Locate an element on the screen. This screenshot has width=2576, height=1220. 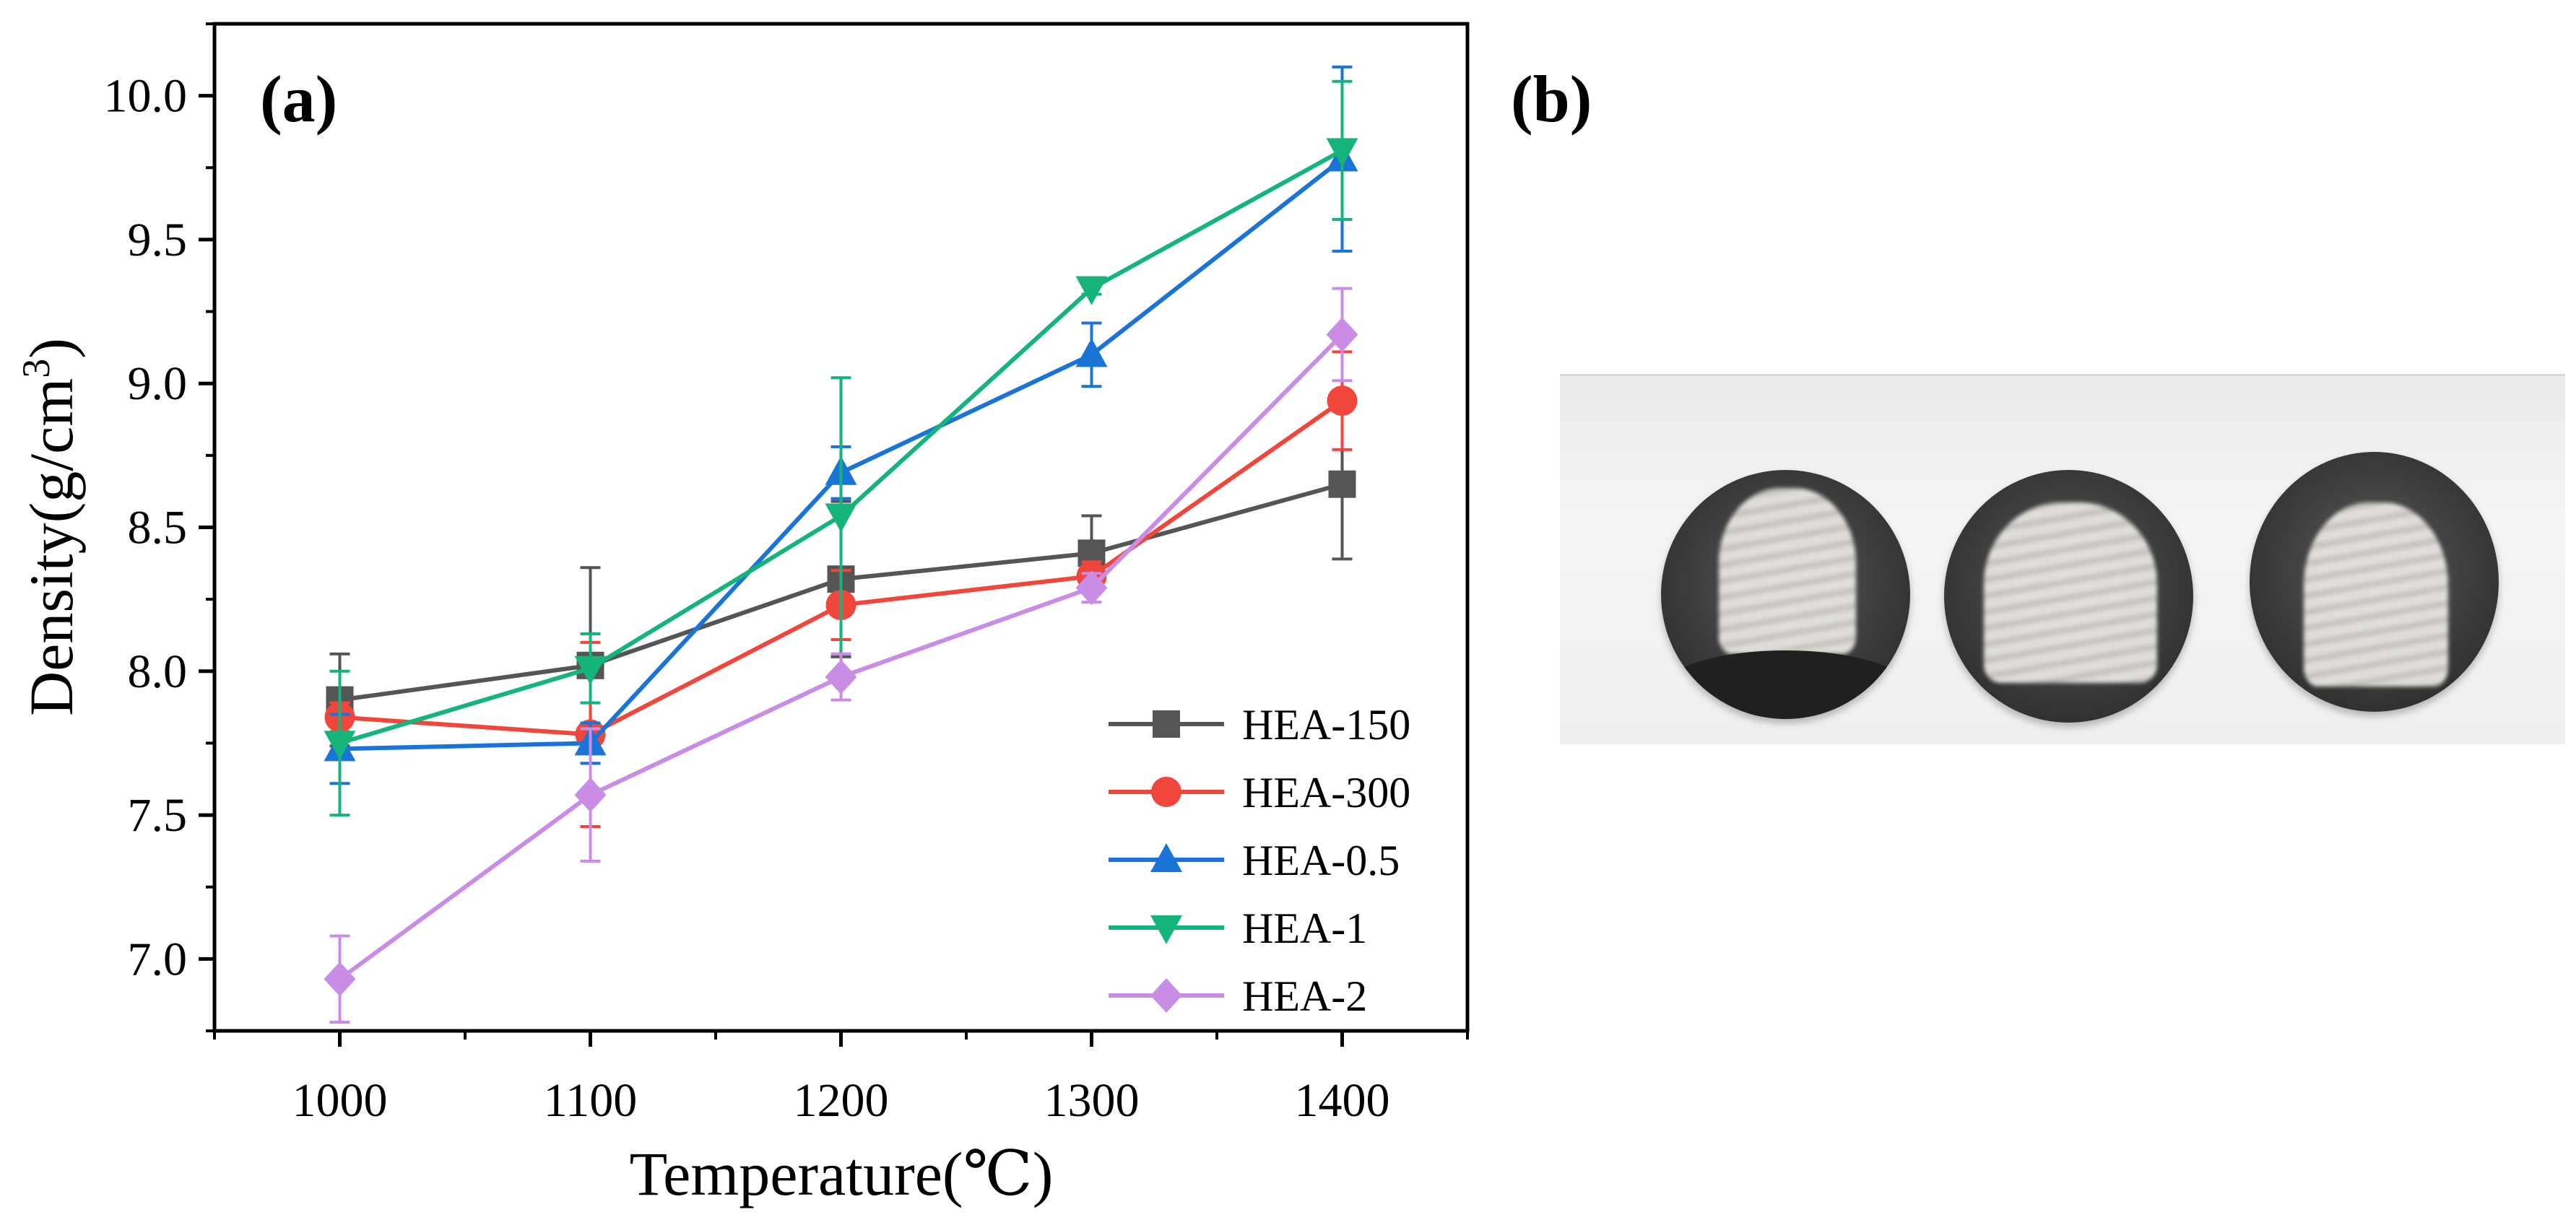
sample-disc-2-surface is located at coordinates (2070, 592).